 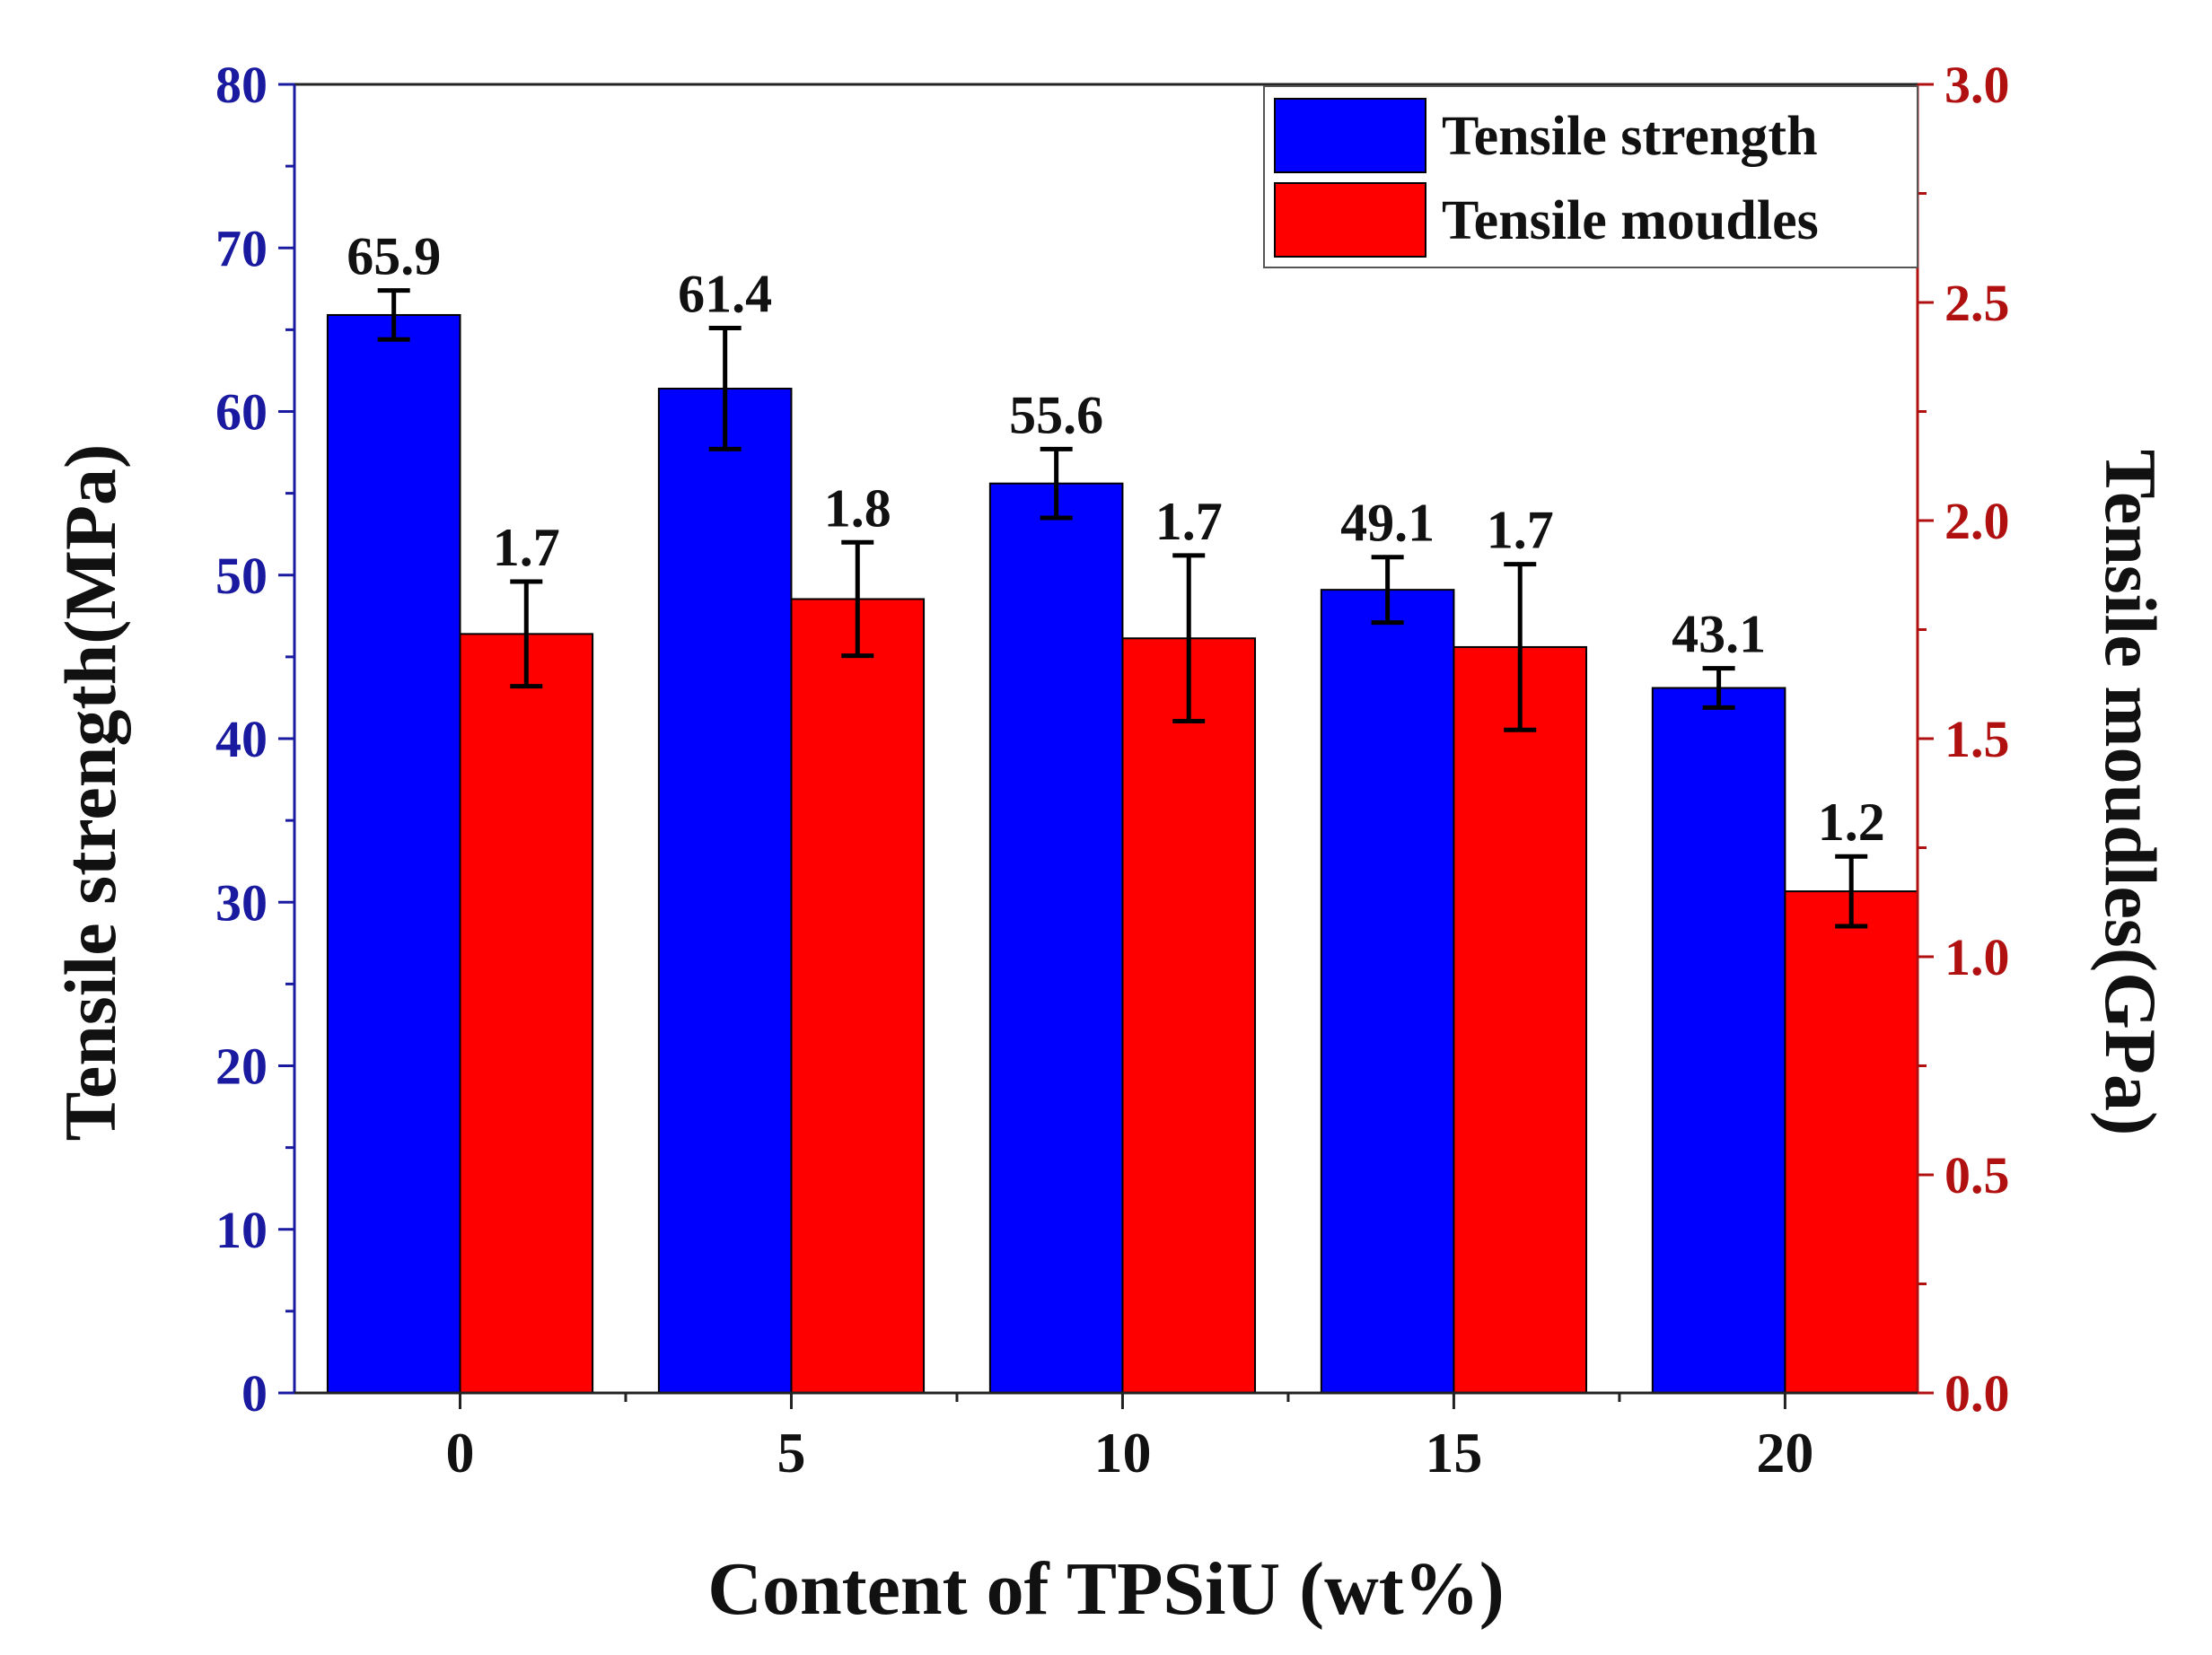 What do you see at coordinates (1977, 85) in the screenshot?
I see `right-tick-label: 3.0` at bounding box center [1977, 85].